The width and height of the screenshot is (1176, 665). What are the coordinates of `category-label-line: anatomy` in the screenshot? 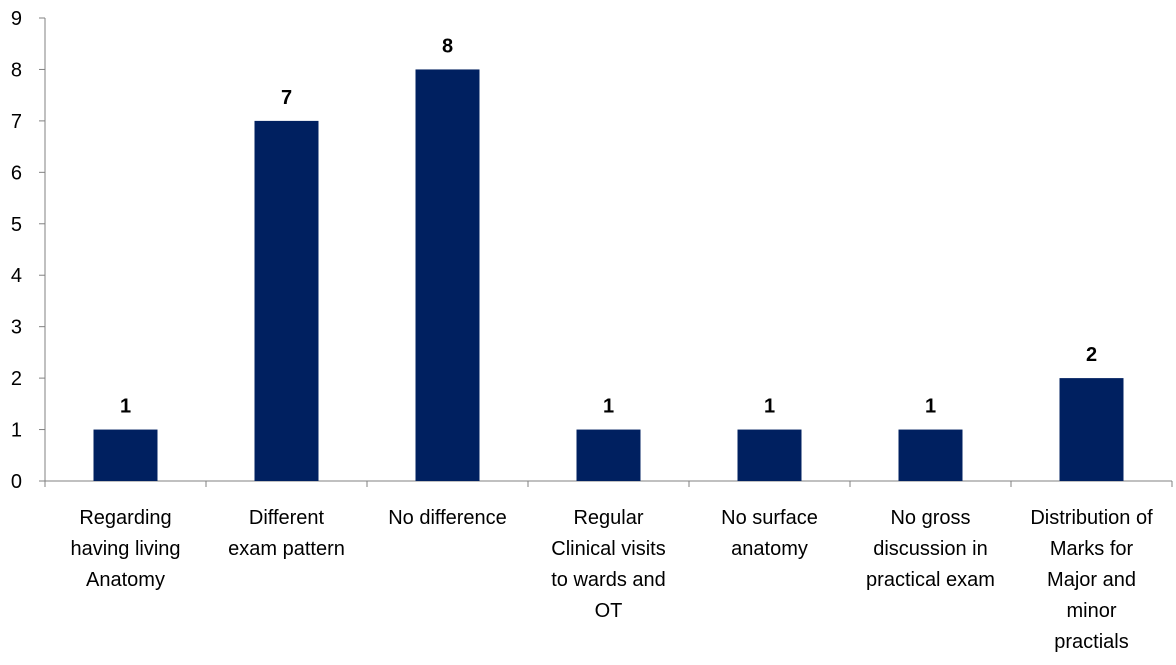 It's located at (769, 549).